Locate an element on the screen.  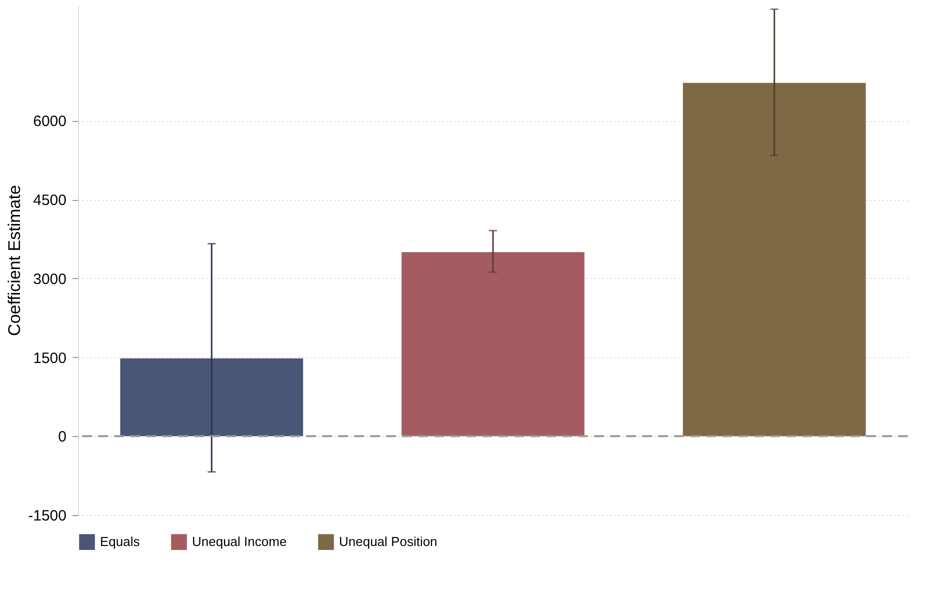
y-axis-title: Coefficient Estimate is located at coordinates (14, 260).